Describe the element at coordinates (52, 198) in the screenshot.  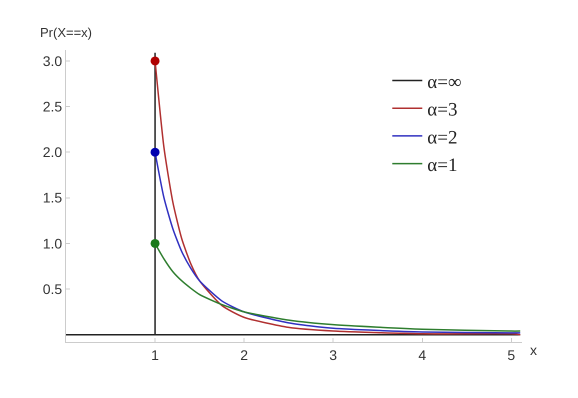
I see `y-tick-label: 1.5` at that location.